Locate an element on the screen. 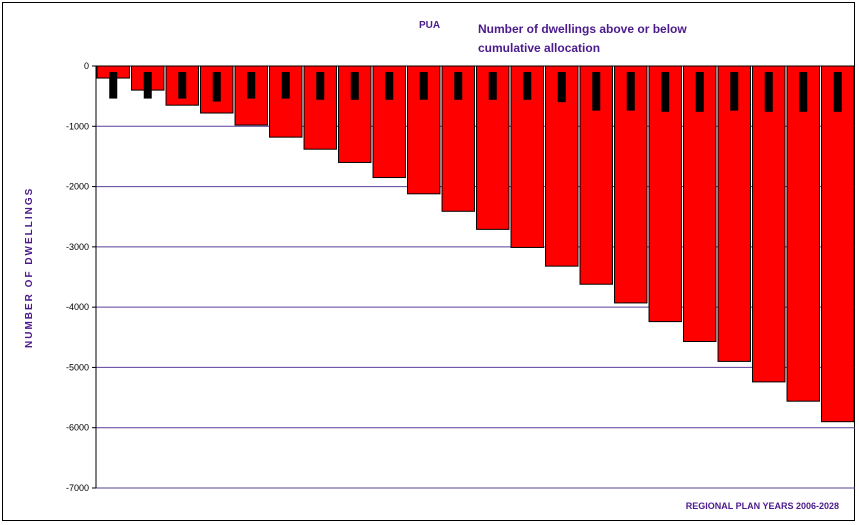  chart-tag: PUA is located at coordinates (430, 25).